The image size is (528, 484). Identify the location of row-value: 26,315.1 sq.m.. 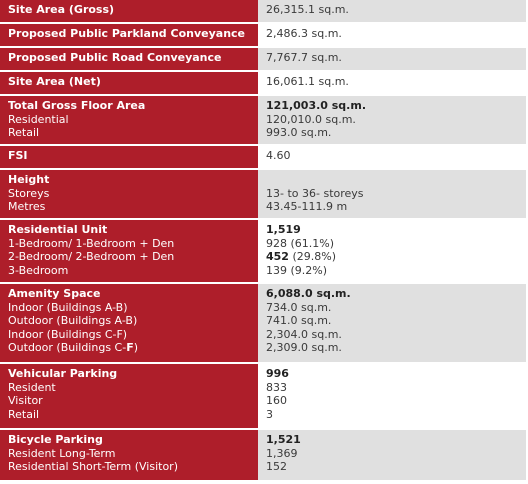
(307, 9).